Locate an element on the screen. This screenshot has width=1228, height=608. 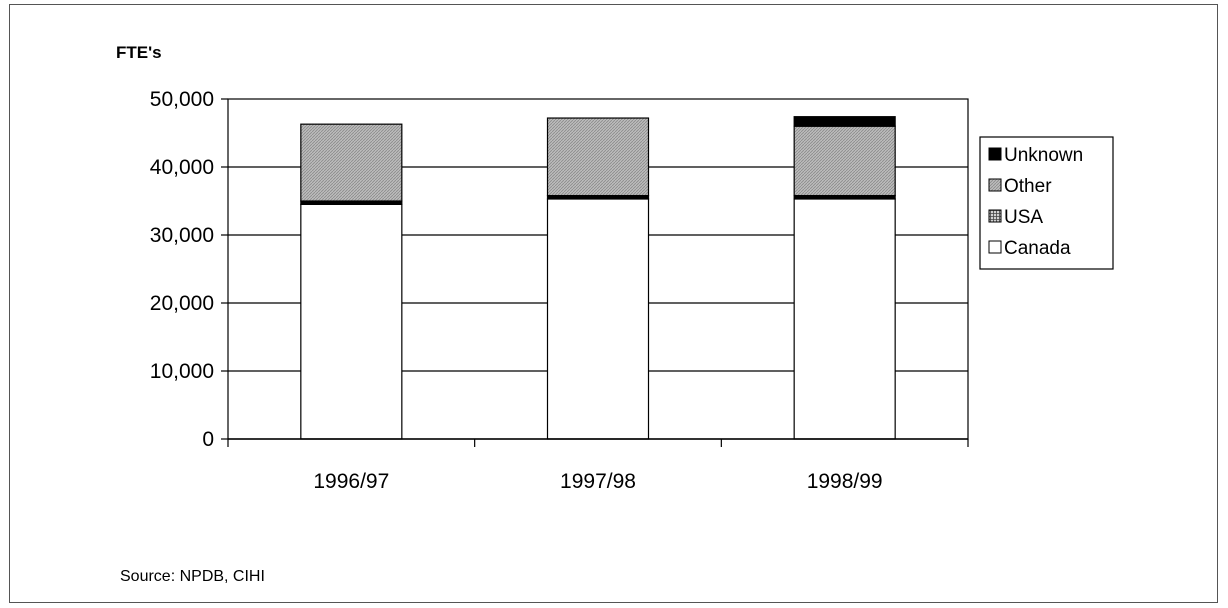
x-tick-label: 1996/97 is located at coordinates (351, 481).